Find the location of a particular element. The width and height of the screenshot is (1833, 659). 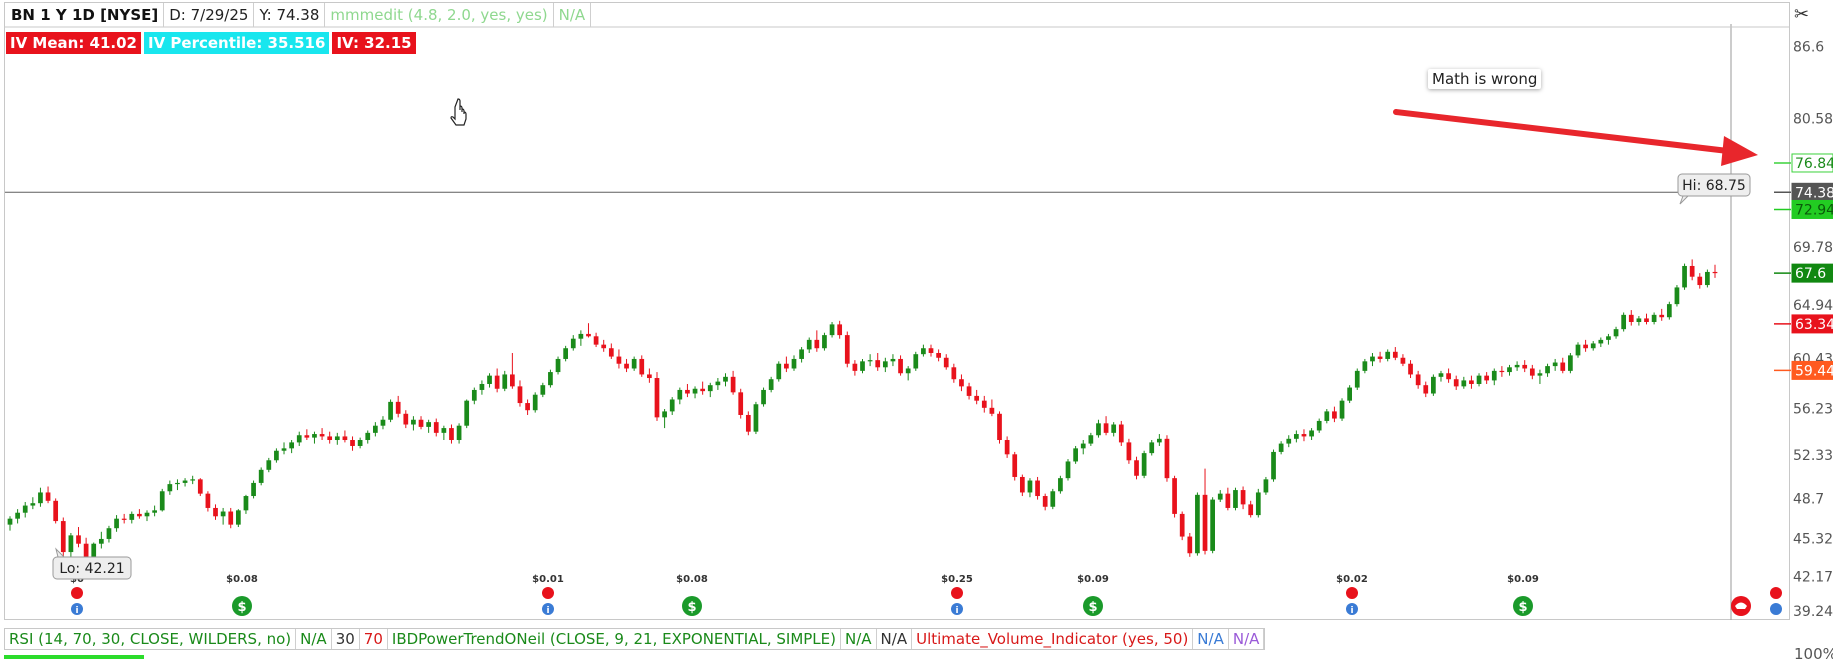

uvi-label: Ultimate_Volume_Indicator (yes, 50) is located at coordinates (1053, 639).